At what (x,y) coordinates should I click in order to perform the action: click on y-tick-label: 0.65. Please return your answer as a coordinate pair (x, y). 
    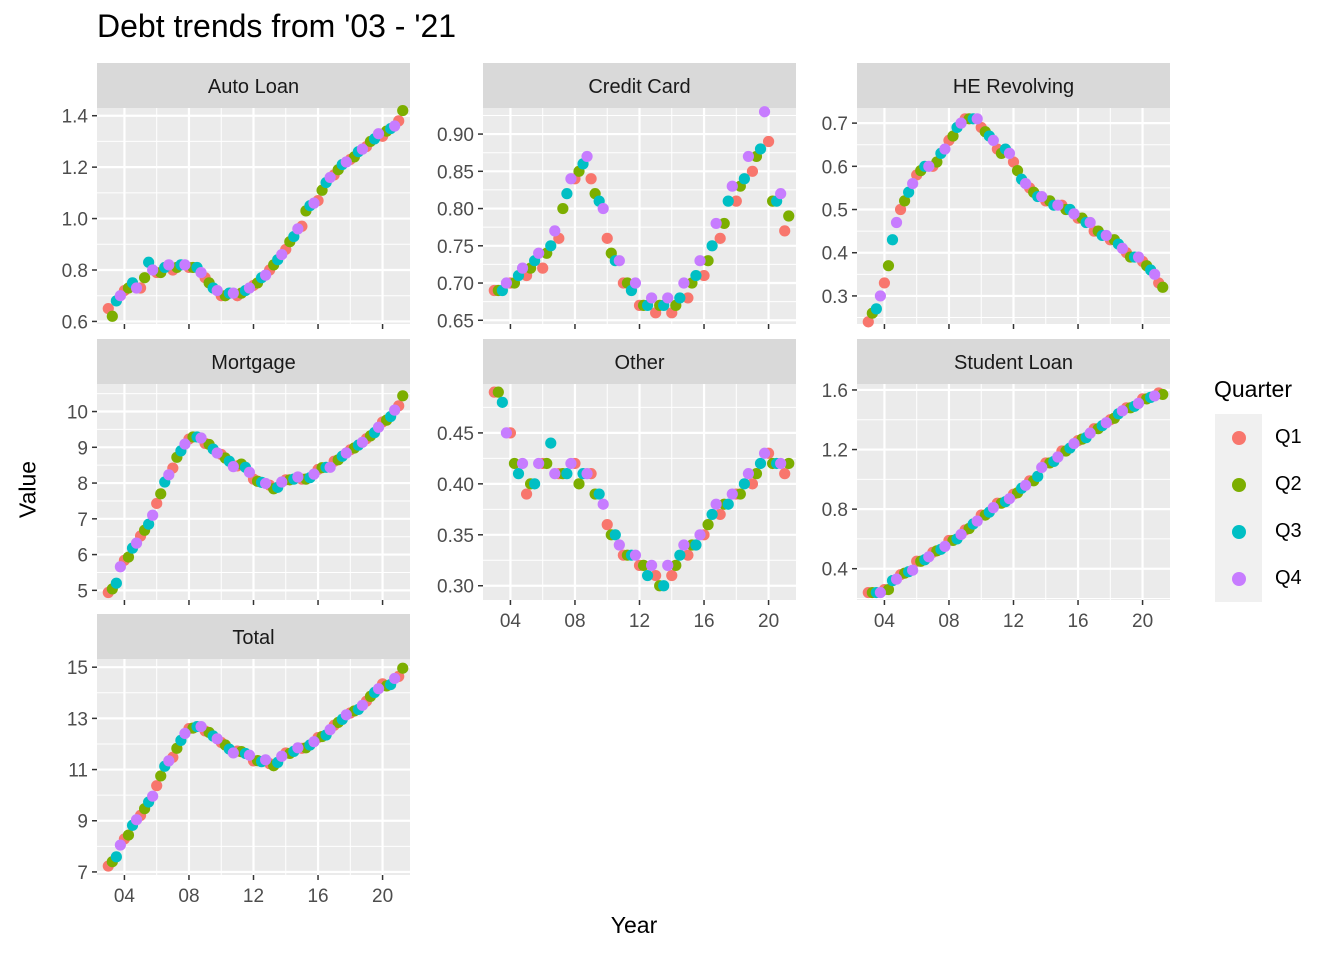
    Looking at the image, I should click on (455, 321).